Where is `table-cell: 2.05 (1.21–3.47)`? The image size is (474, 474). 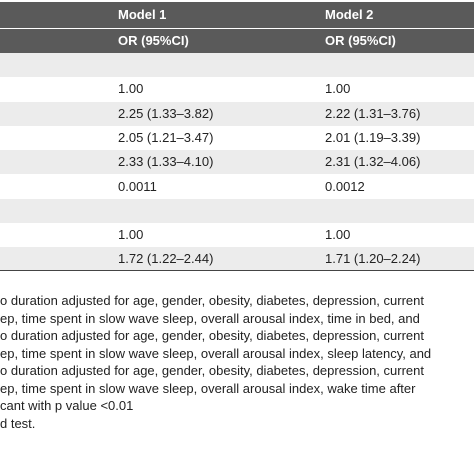 table-cell: 2.05 (1.21–3.47) is located at coordinates (166, 137).